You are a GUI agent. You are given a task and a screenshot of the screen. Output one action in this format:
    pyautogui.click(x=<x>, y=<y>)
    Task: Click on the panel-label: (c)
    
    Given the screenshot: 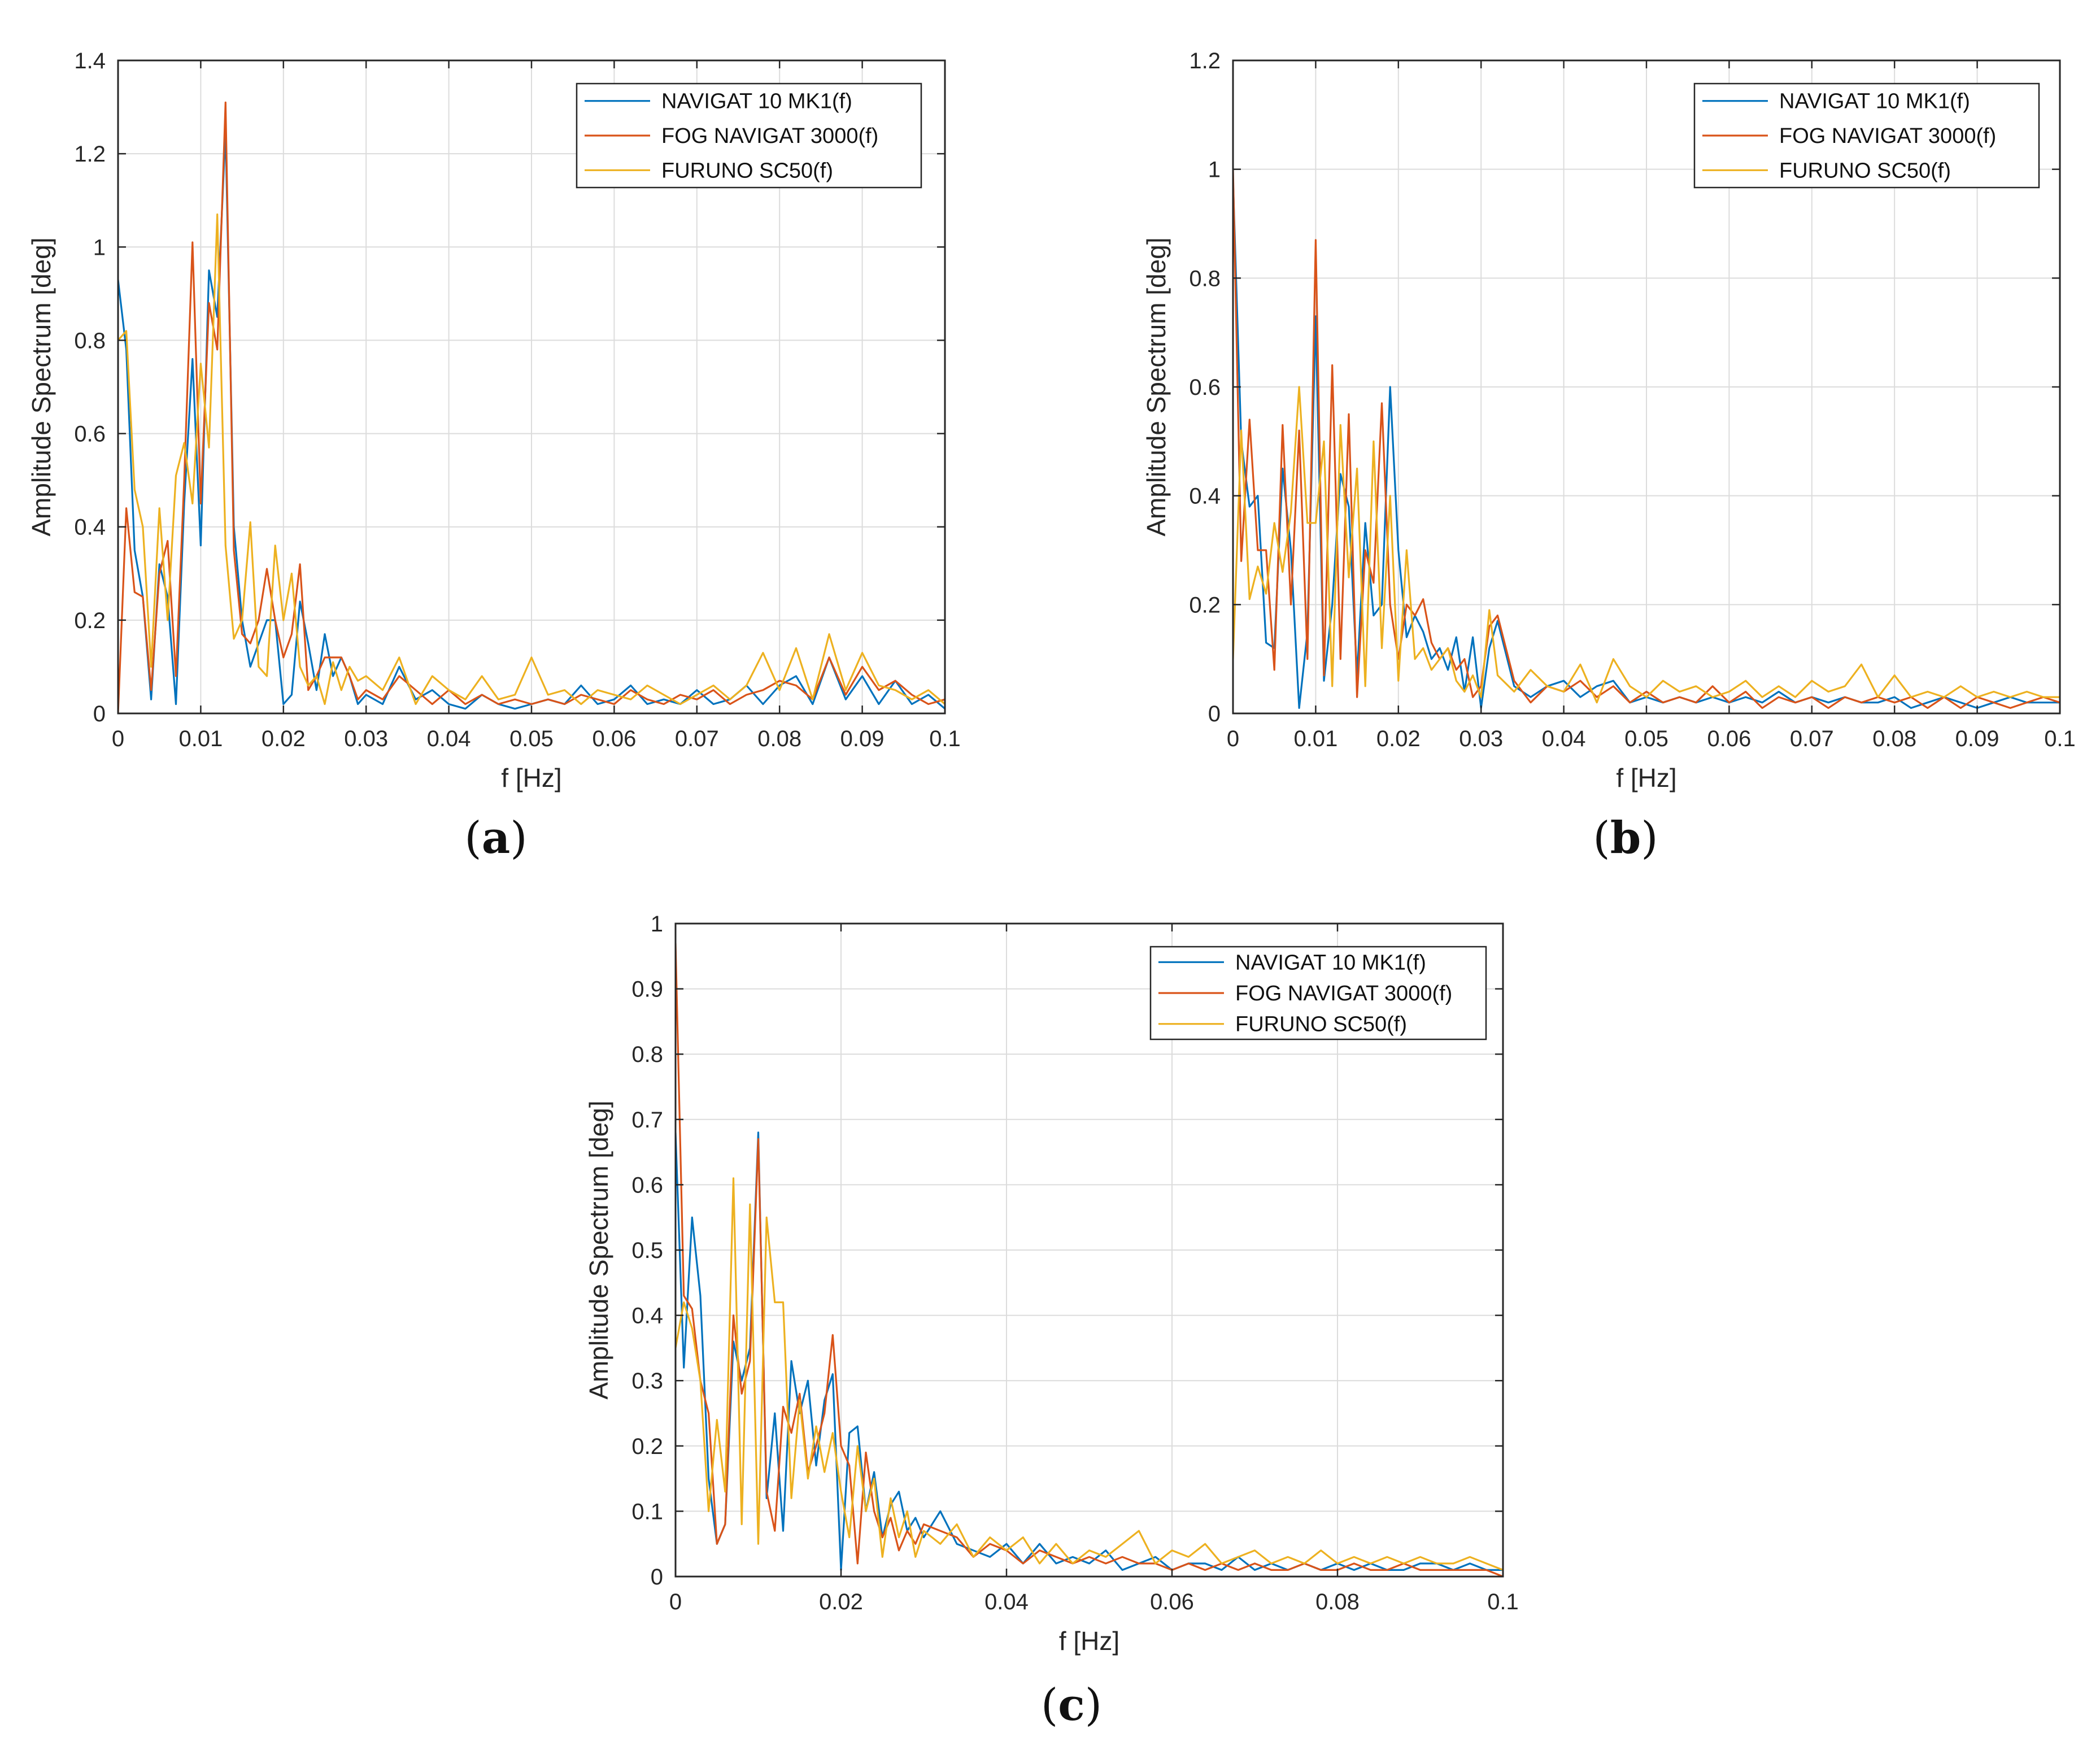 What is the action you would take?
    pyautogui.click(x=1071, y=1705)
    